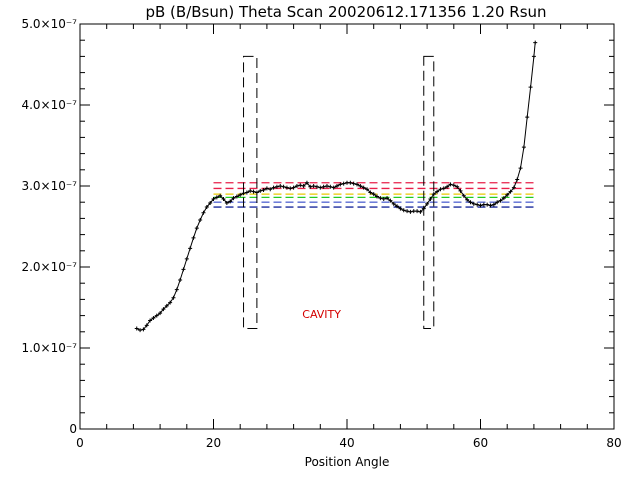 The width and height of the screenshot is (640, 480). Describe the element at coordinates (49, 267) in the screenshot. I see `y-tick-label: 2.0×10⁻⁷` at that location.